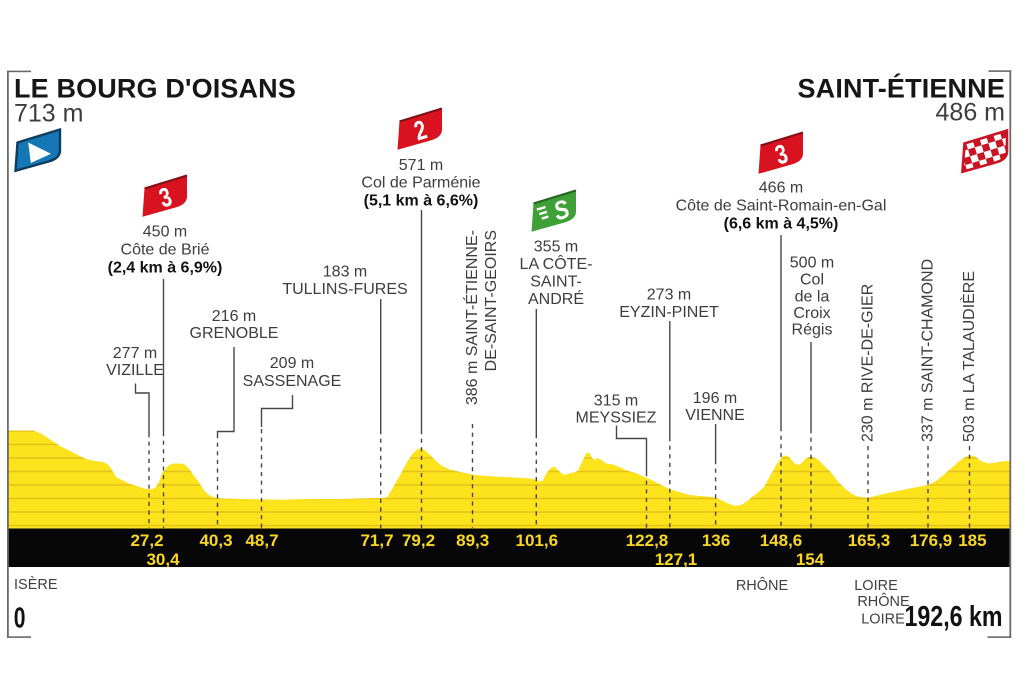 This screenshot has width=1024, height=683. I want to click on svg-text: 337 m SAINT-CHAMOND, so click(928, 350).